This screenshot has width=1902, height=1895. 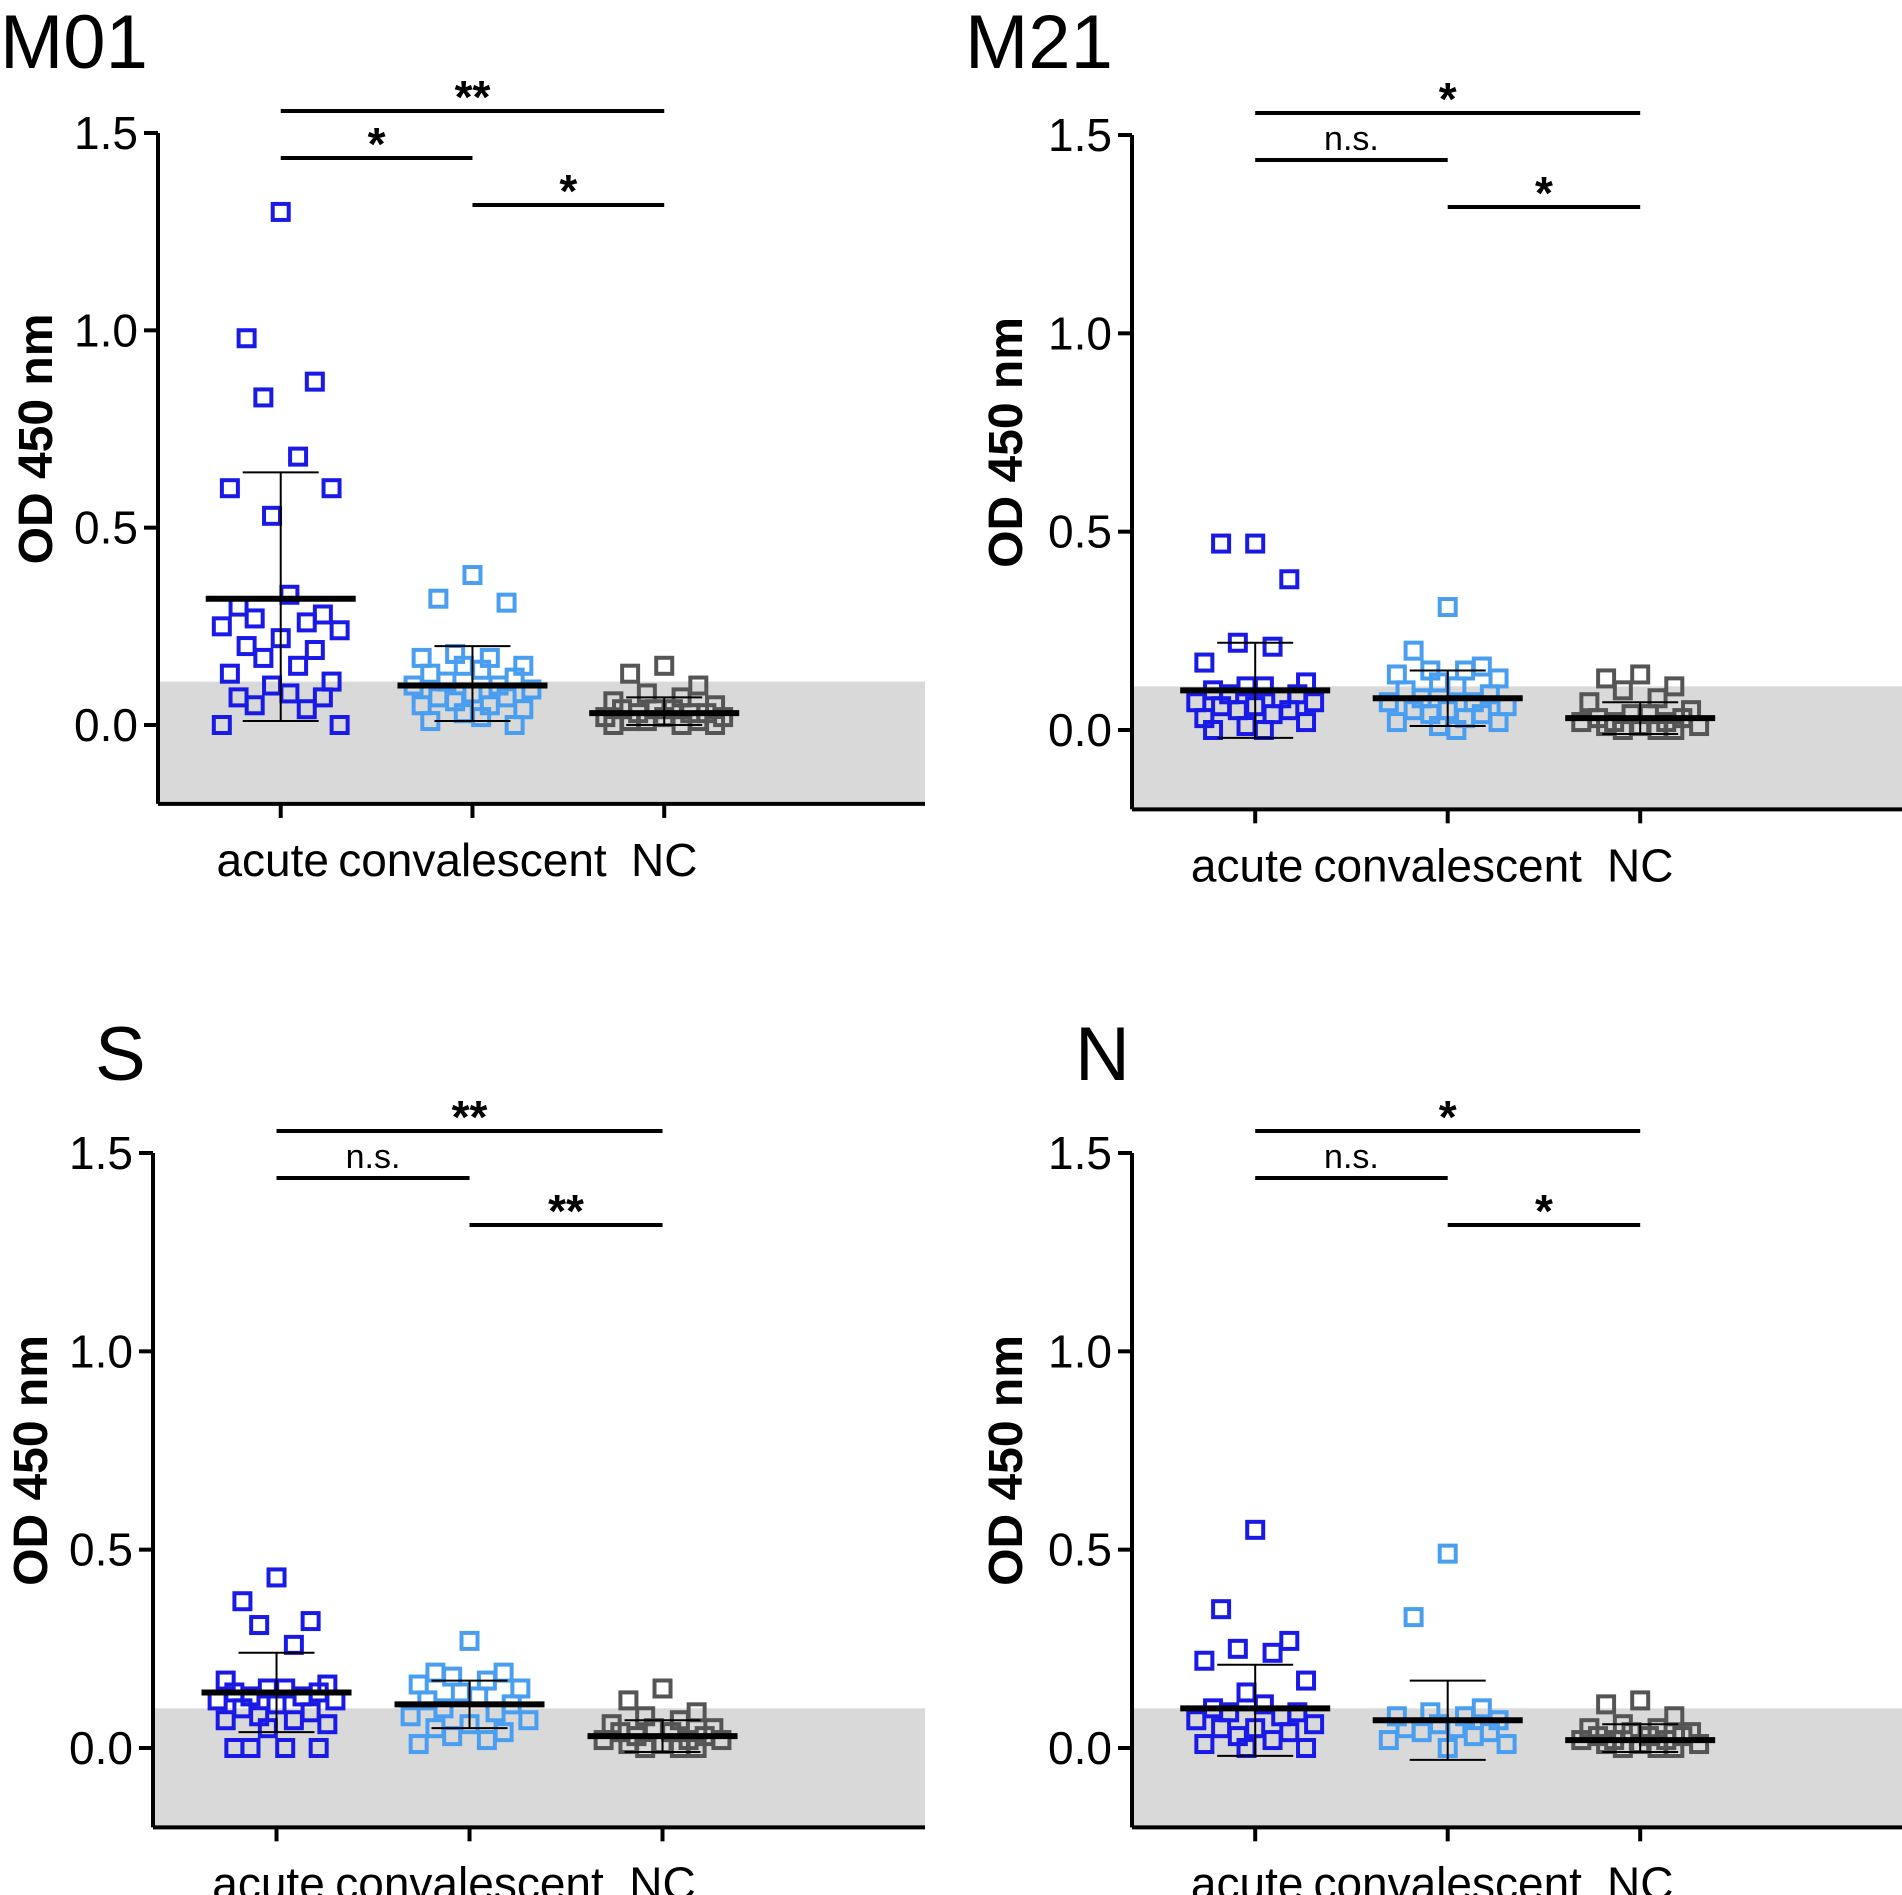 What do you see at coordinates (1039, 42) in the screenshot?
I see `panel-title: M21` at bounding box center [1039, 42].